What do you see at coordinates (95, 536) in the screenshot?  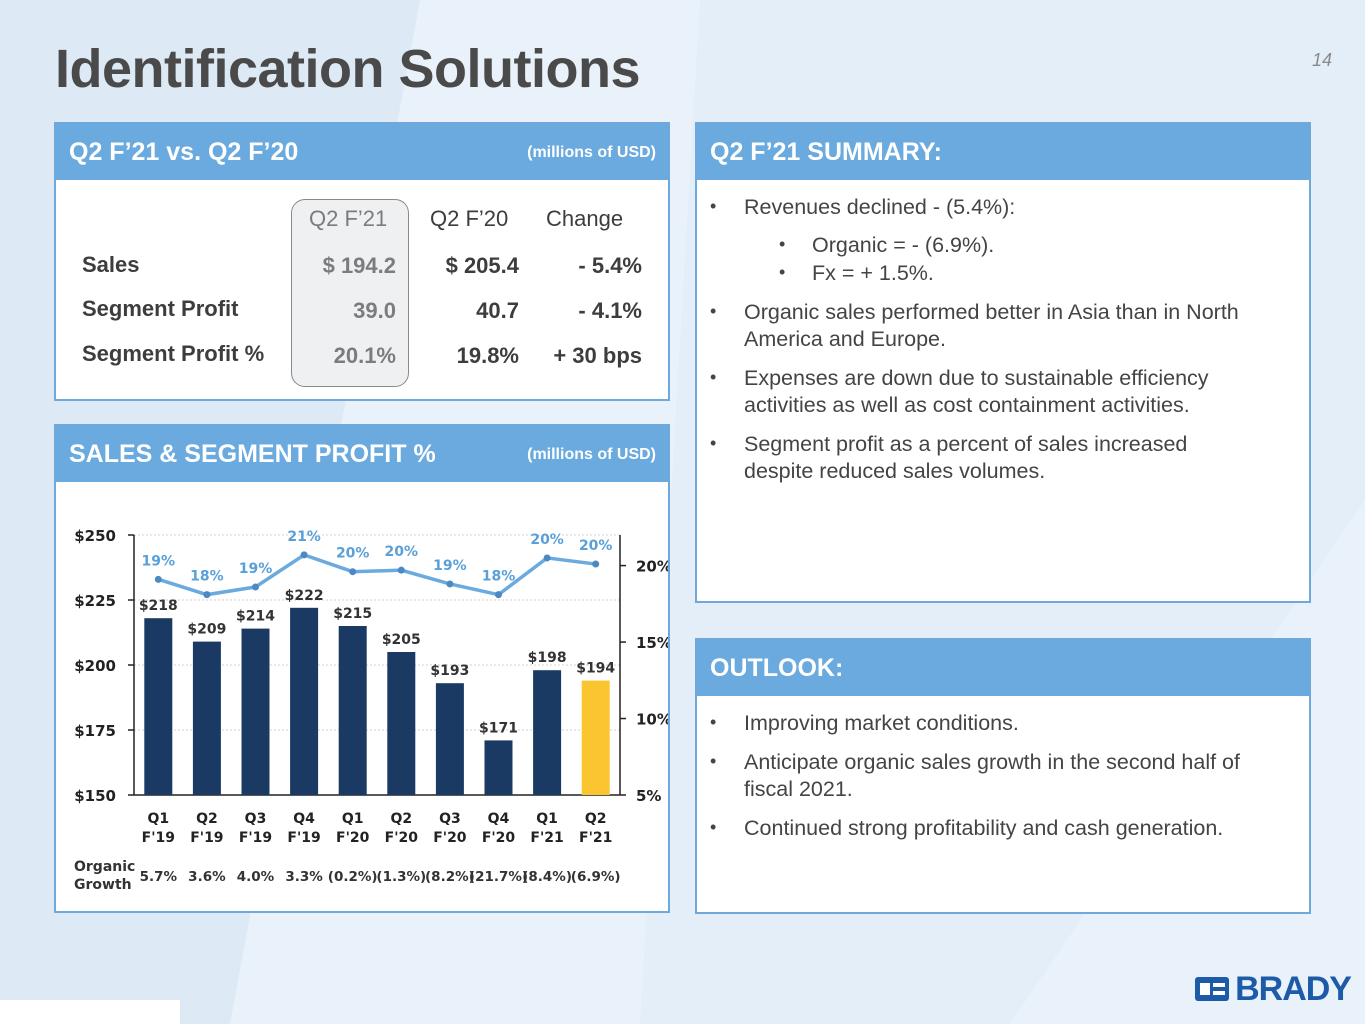 I see `y-tick-label: $250` at bounding box center [95, 536].